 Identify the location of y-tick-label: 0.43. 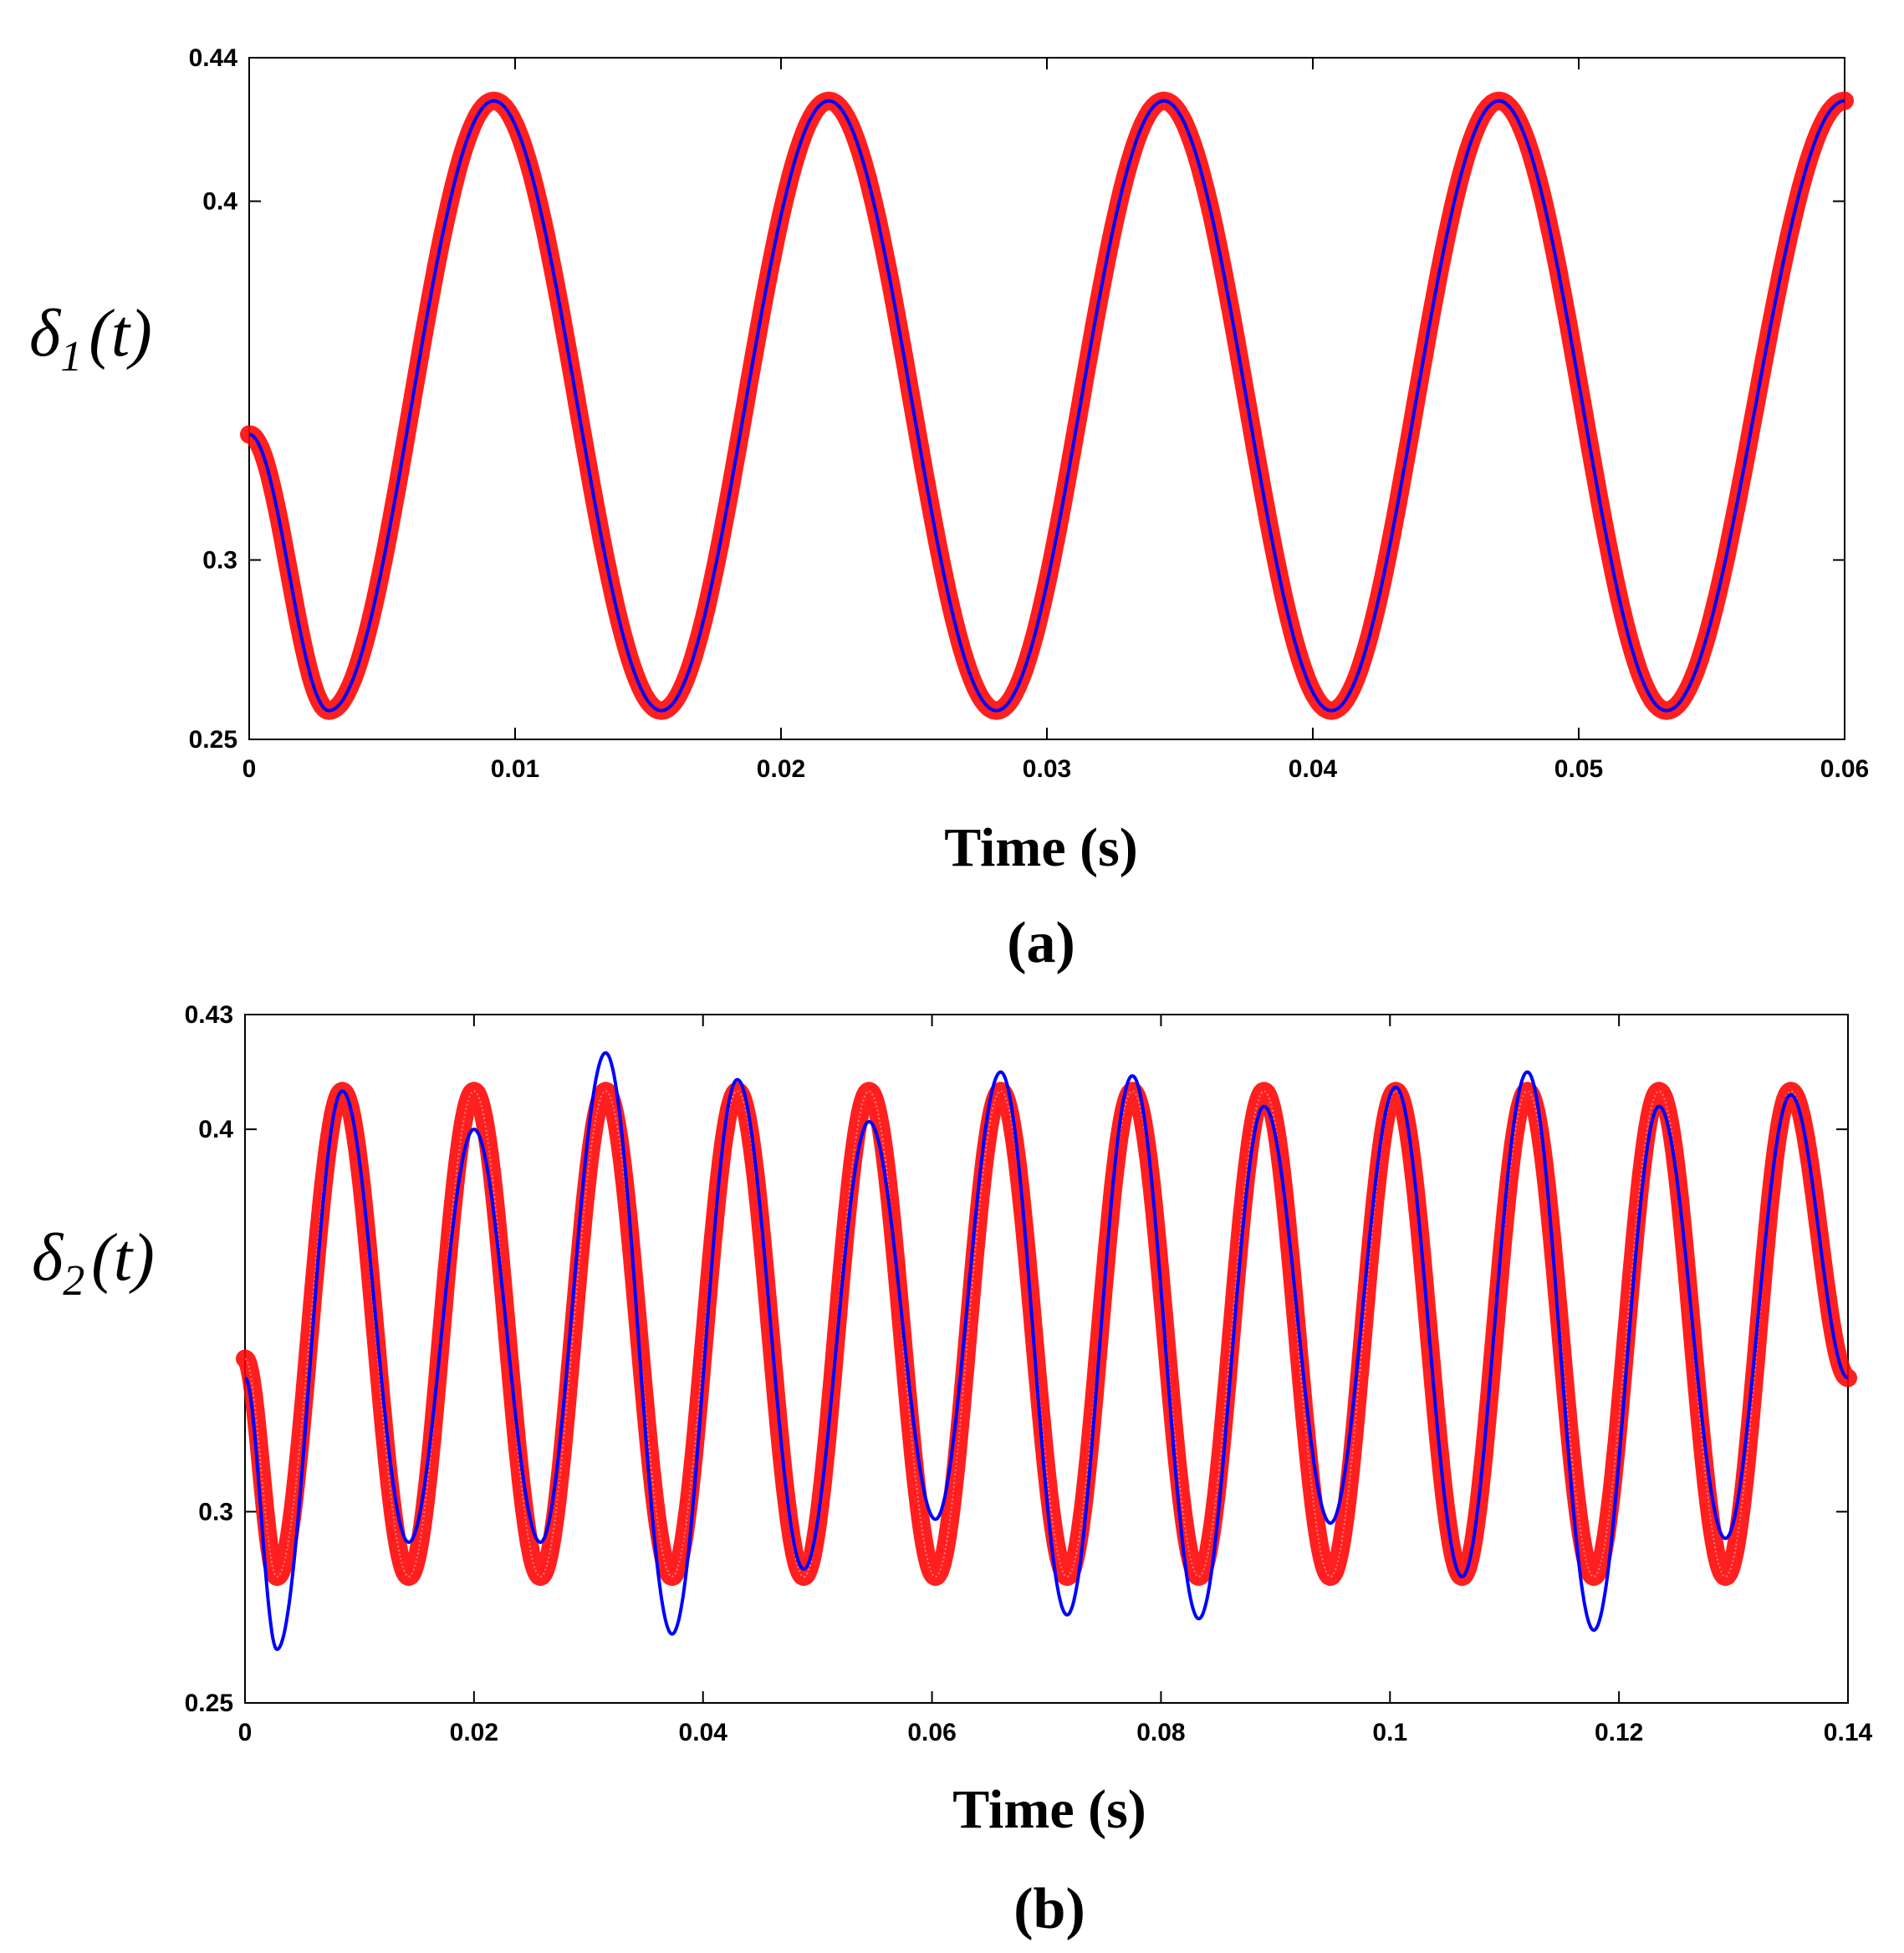
(209, 1015).